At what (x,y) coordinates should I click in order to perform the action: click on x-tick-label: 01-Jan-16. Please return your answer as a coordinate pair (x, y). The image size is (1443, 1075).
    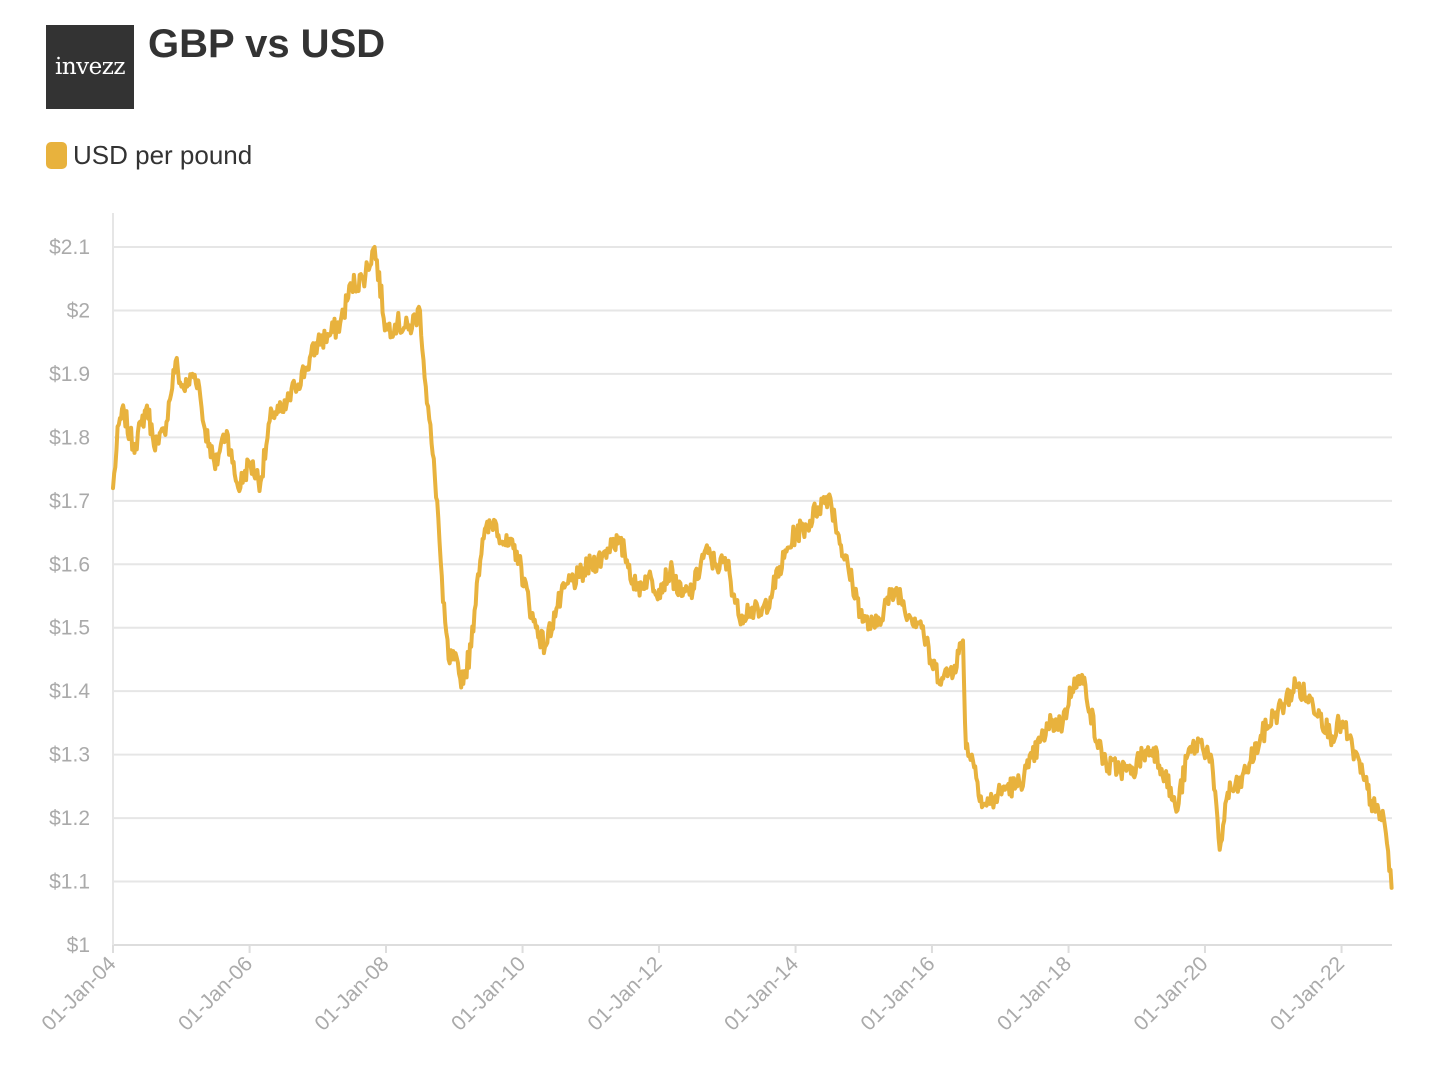
    Looking at the image, I should click on (897, 993).